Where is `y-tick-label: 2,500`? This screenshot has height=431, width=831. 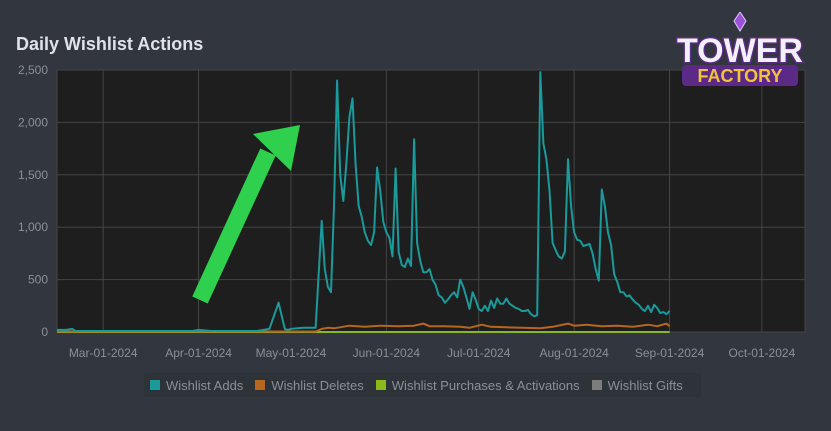 y-tick-label: 2,500 is located at coordinates (33, 70).